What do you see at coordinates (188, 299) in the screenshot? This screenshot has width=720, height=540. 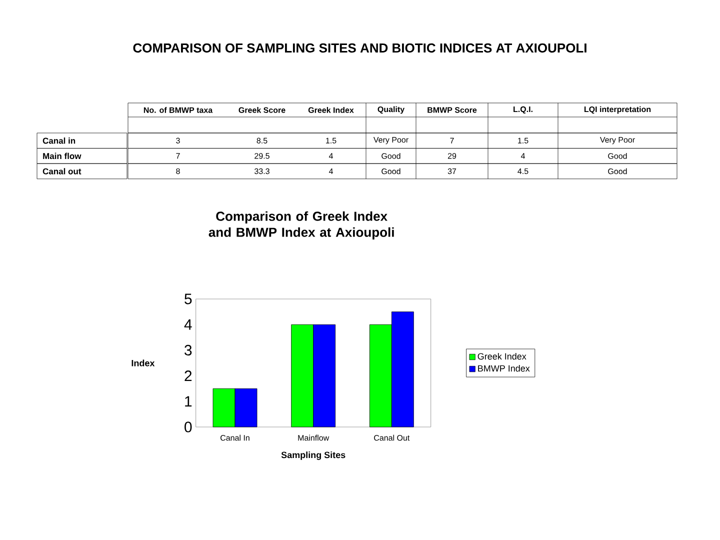 I see `y-tick-label: 5` at bounding box center [188, 299].